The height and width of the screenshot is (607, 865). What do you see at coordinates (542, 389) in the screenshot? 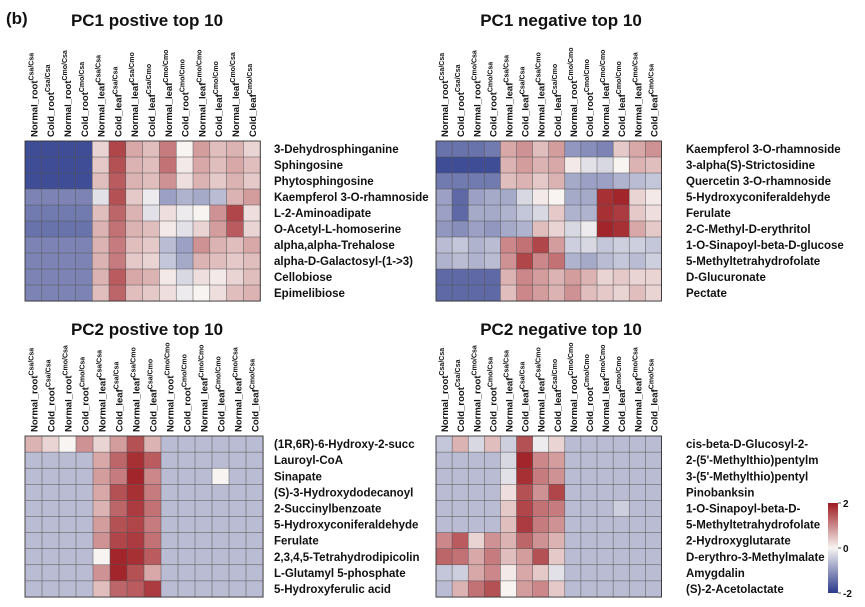
I see `column-label: Normal_leafCsa/Cmo` at bounding box center [542, 389].